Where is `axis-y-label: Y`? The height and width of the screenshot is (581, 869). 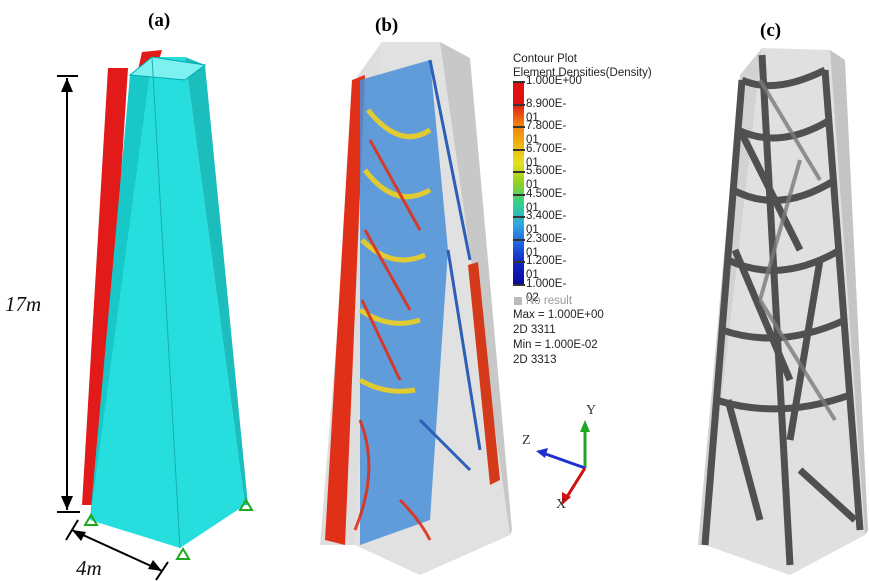
axis-y-label: Y is located at coordinates (591, 410).